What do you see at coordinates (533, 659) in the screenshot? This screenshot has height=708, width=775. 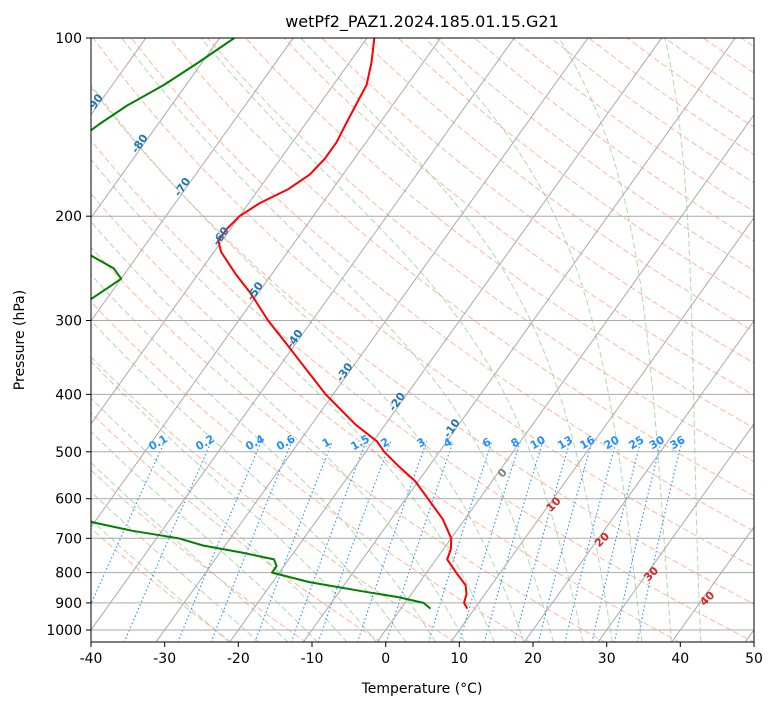 I see `x-tick-label: 20` at bounding box center [533, 659].